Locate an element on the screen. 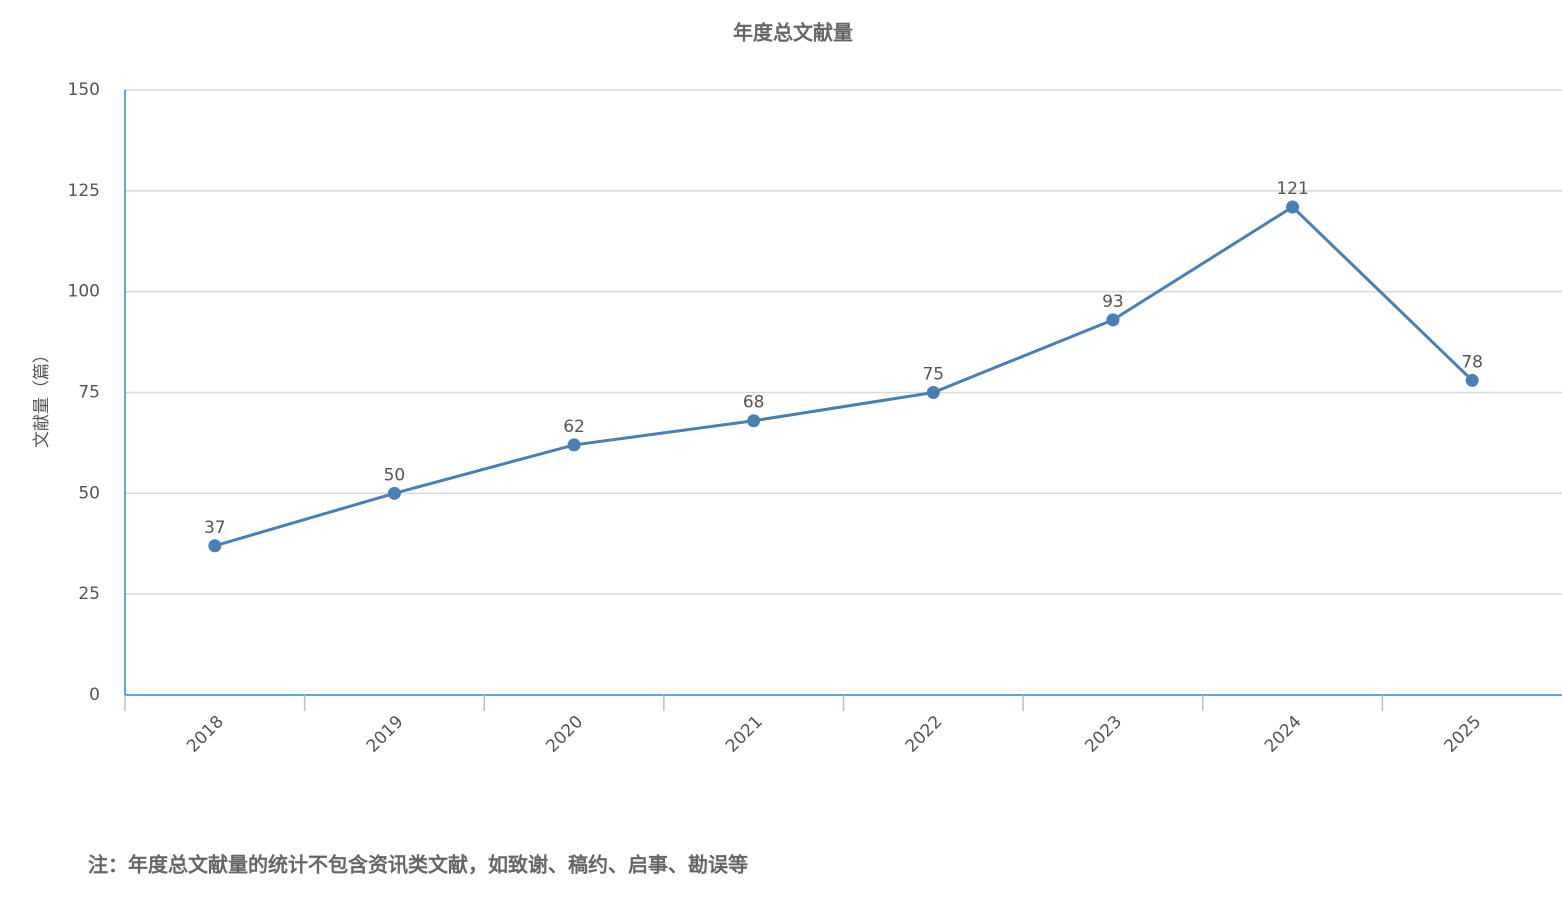 The image size is (1562, 914). y-tick-label: 0 is located at coordinates (94, 695).